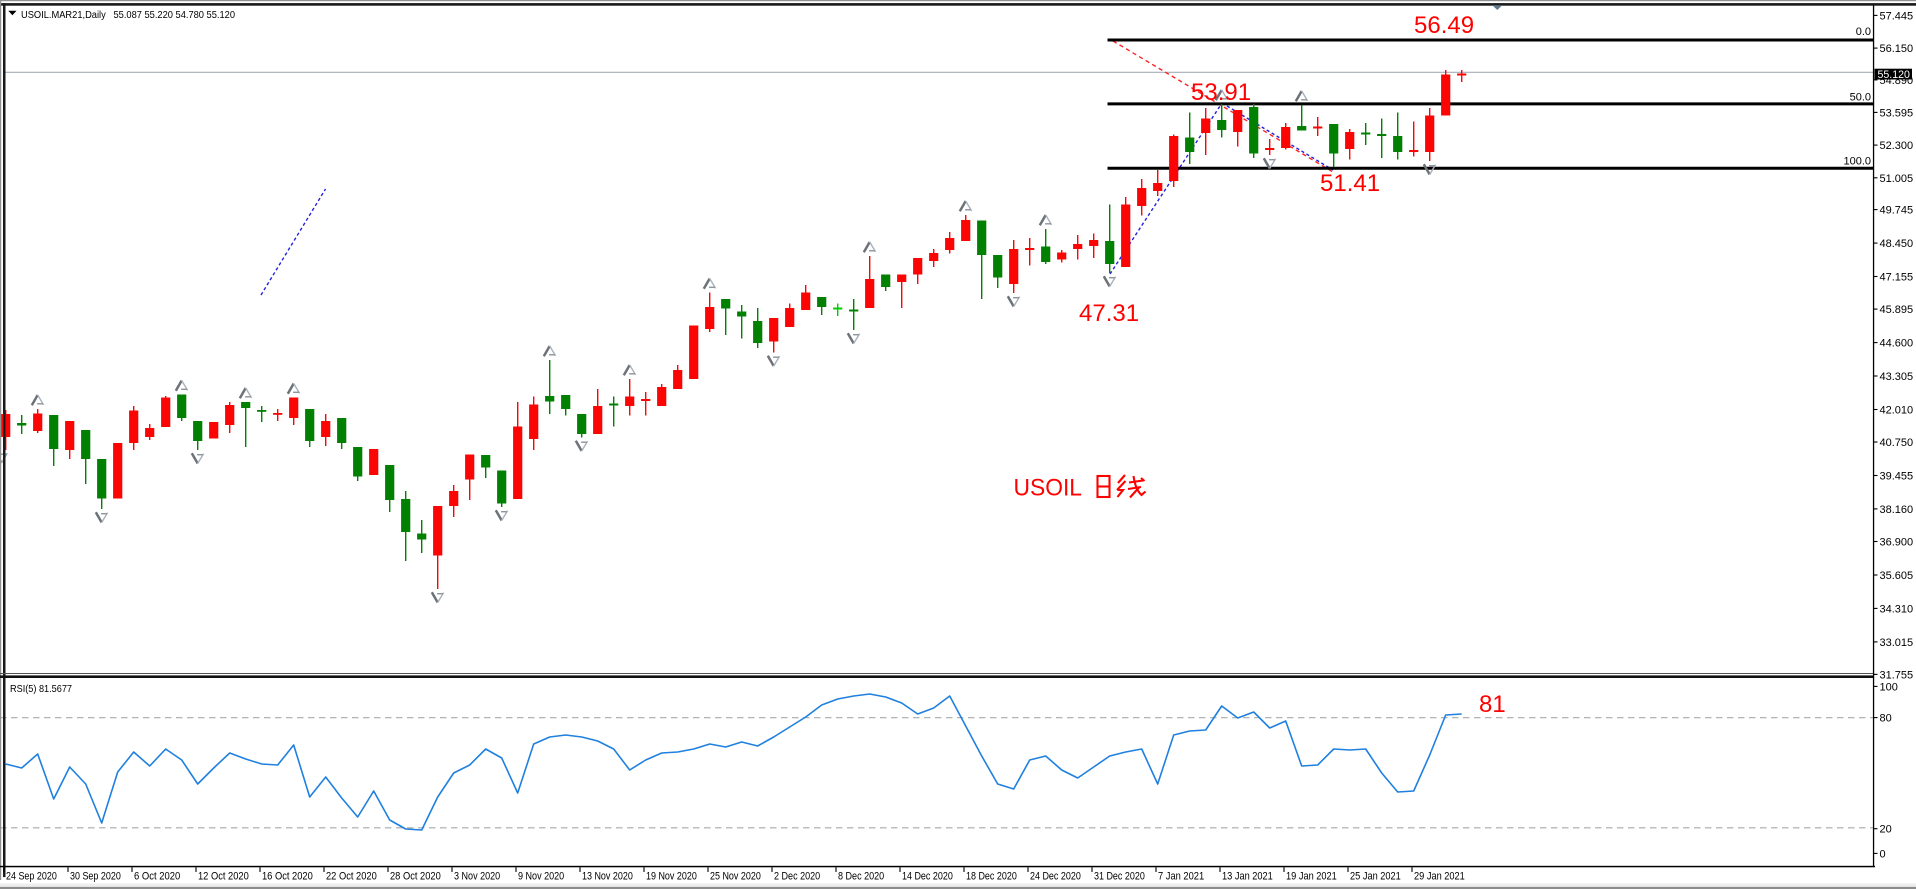 The height and width of the screenshot is (889, 1916). Describe the element at coordinates (1181, 877) in the screenshot. I see `svg-text: 7 Jan 2021` at that location.